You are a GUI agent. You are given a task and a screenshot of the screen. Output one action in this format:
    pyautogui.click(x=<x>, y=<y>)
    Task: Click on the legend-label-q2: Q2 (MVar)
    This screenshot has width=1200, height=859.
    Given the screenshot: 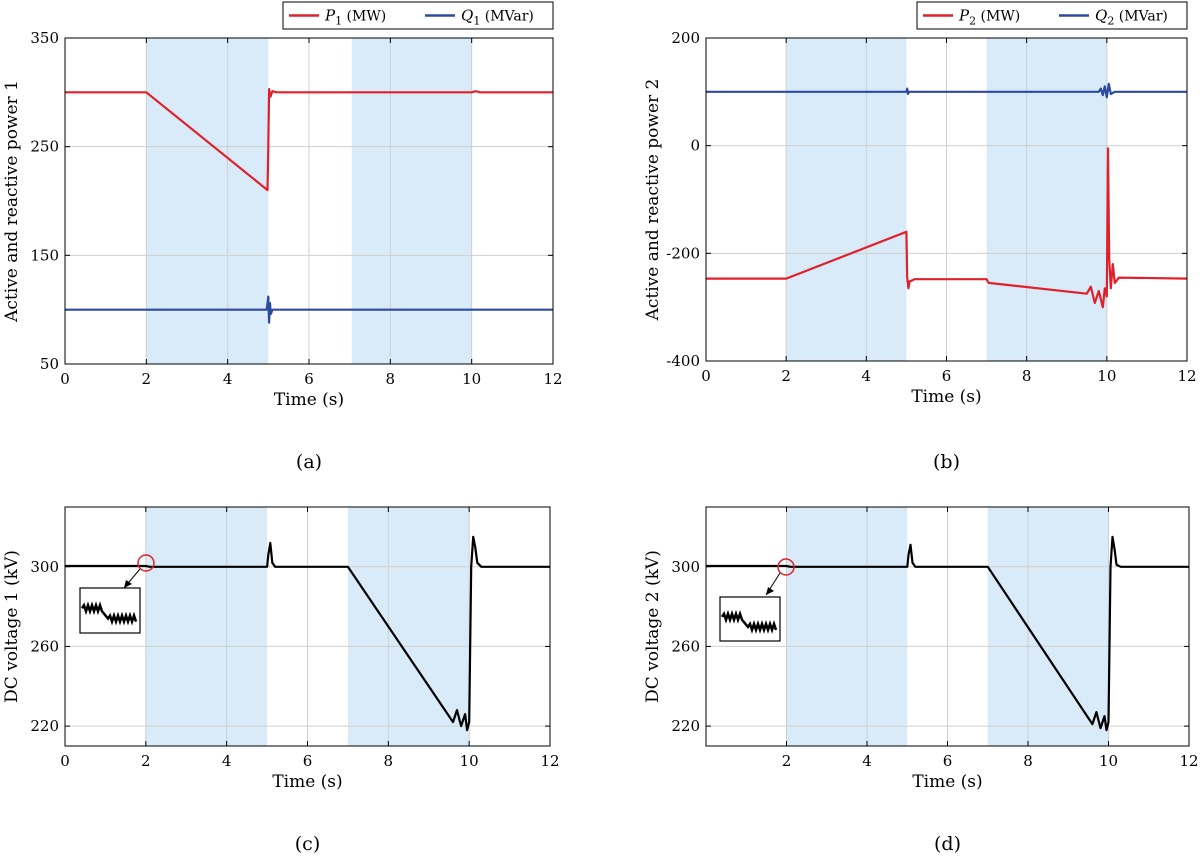 What is the action you would take?
    pyautogui.click(x=1131, y=17)
    